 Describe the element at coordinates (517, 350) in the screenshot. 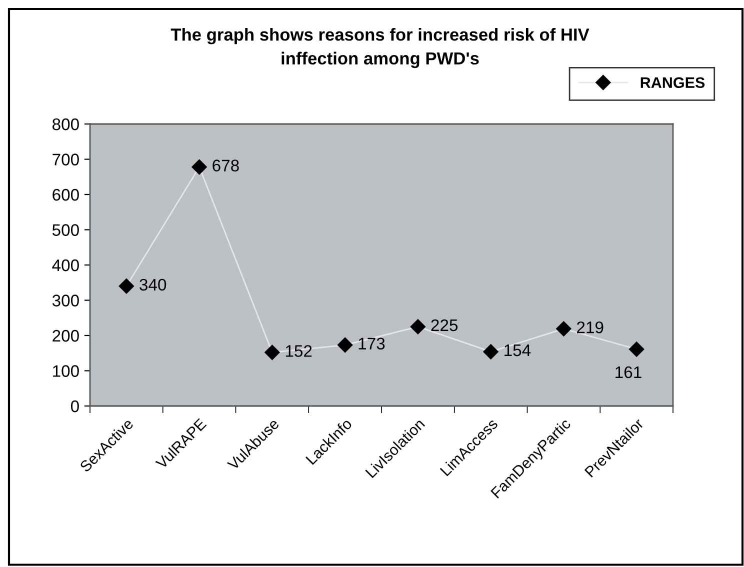

I see `data-label: 154` at that location.